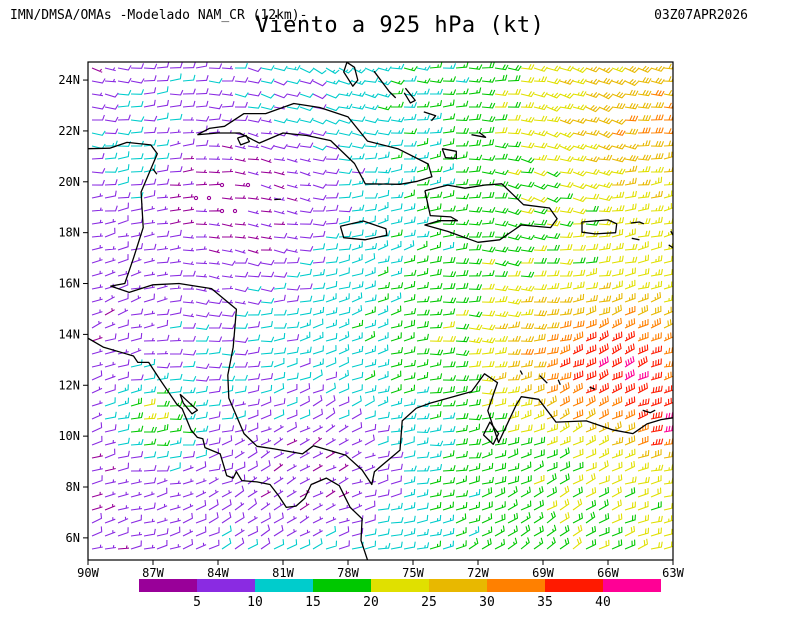 This screenshot has height=618, width=800. Describe the element at coordinates (73, 538) in the screenshot. I see `lat-label: 6N` at that location.